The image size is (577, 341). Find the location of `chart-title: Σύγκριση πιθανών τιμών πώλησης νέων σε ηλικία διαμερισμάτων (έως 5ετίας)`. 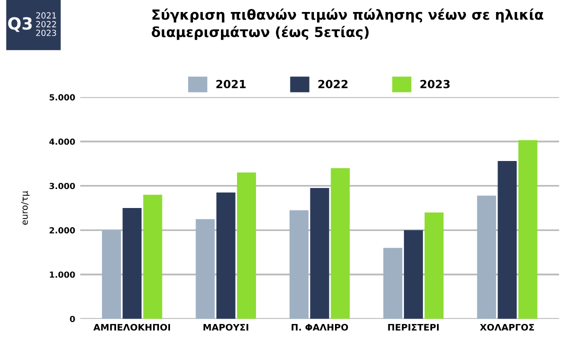

chart-title: Σύγκριση πιθανών τιμών πώλησης νέων σε ηλικία διαμερισμάτων (έως 5ετίας) is located at coordinates (348, 24).